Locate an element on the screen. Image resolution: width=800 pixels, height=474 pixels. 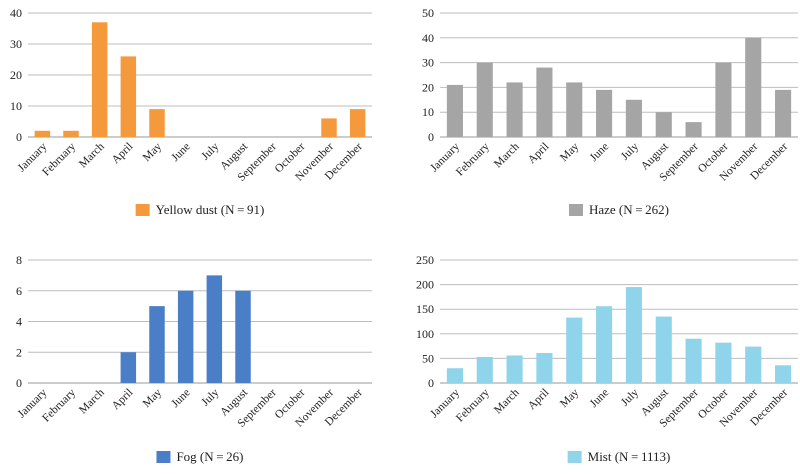
y-tick-label: 150 is located at coordinates (425, 309).